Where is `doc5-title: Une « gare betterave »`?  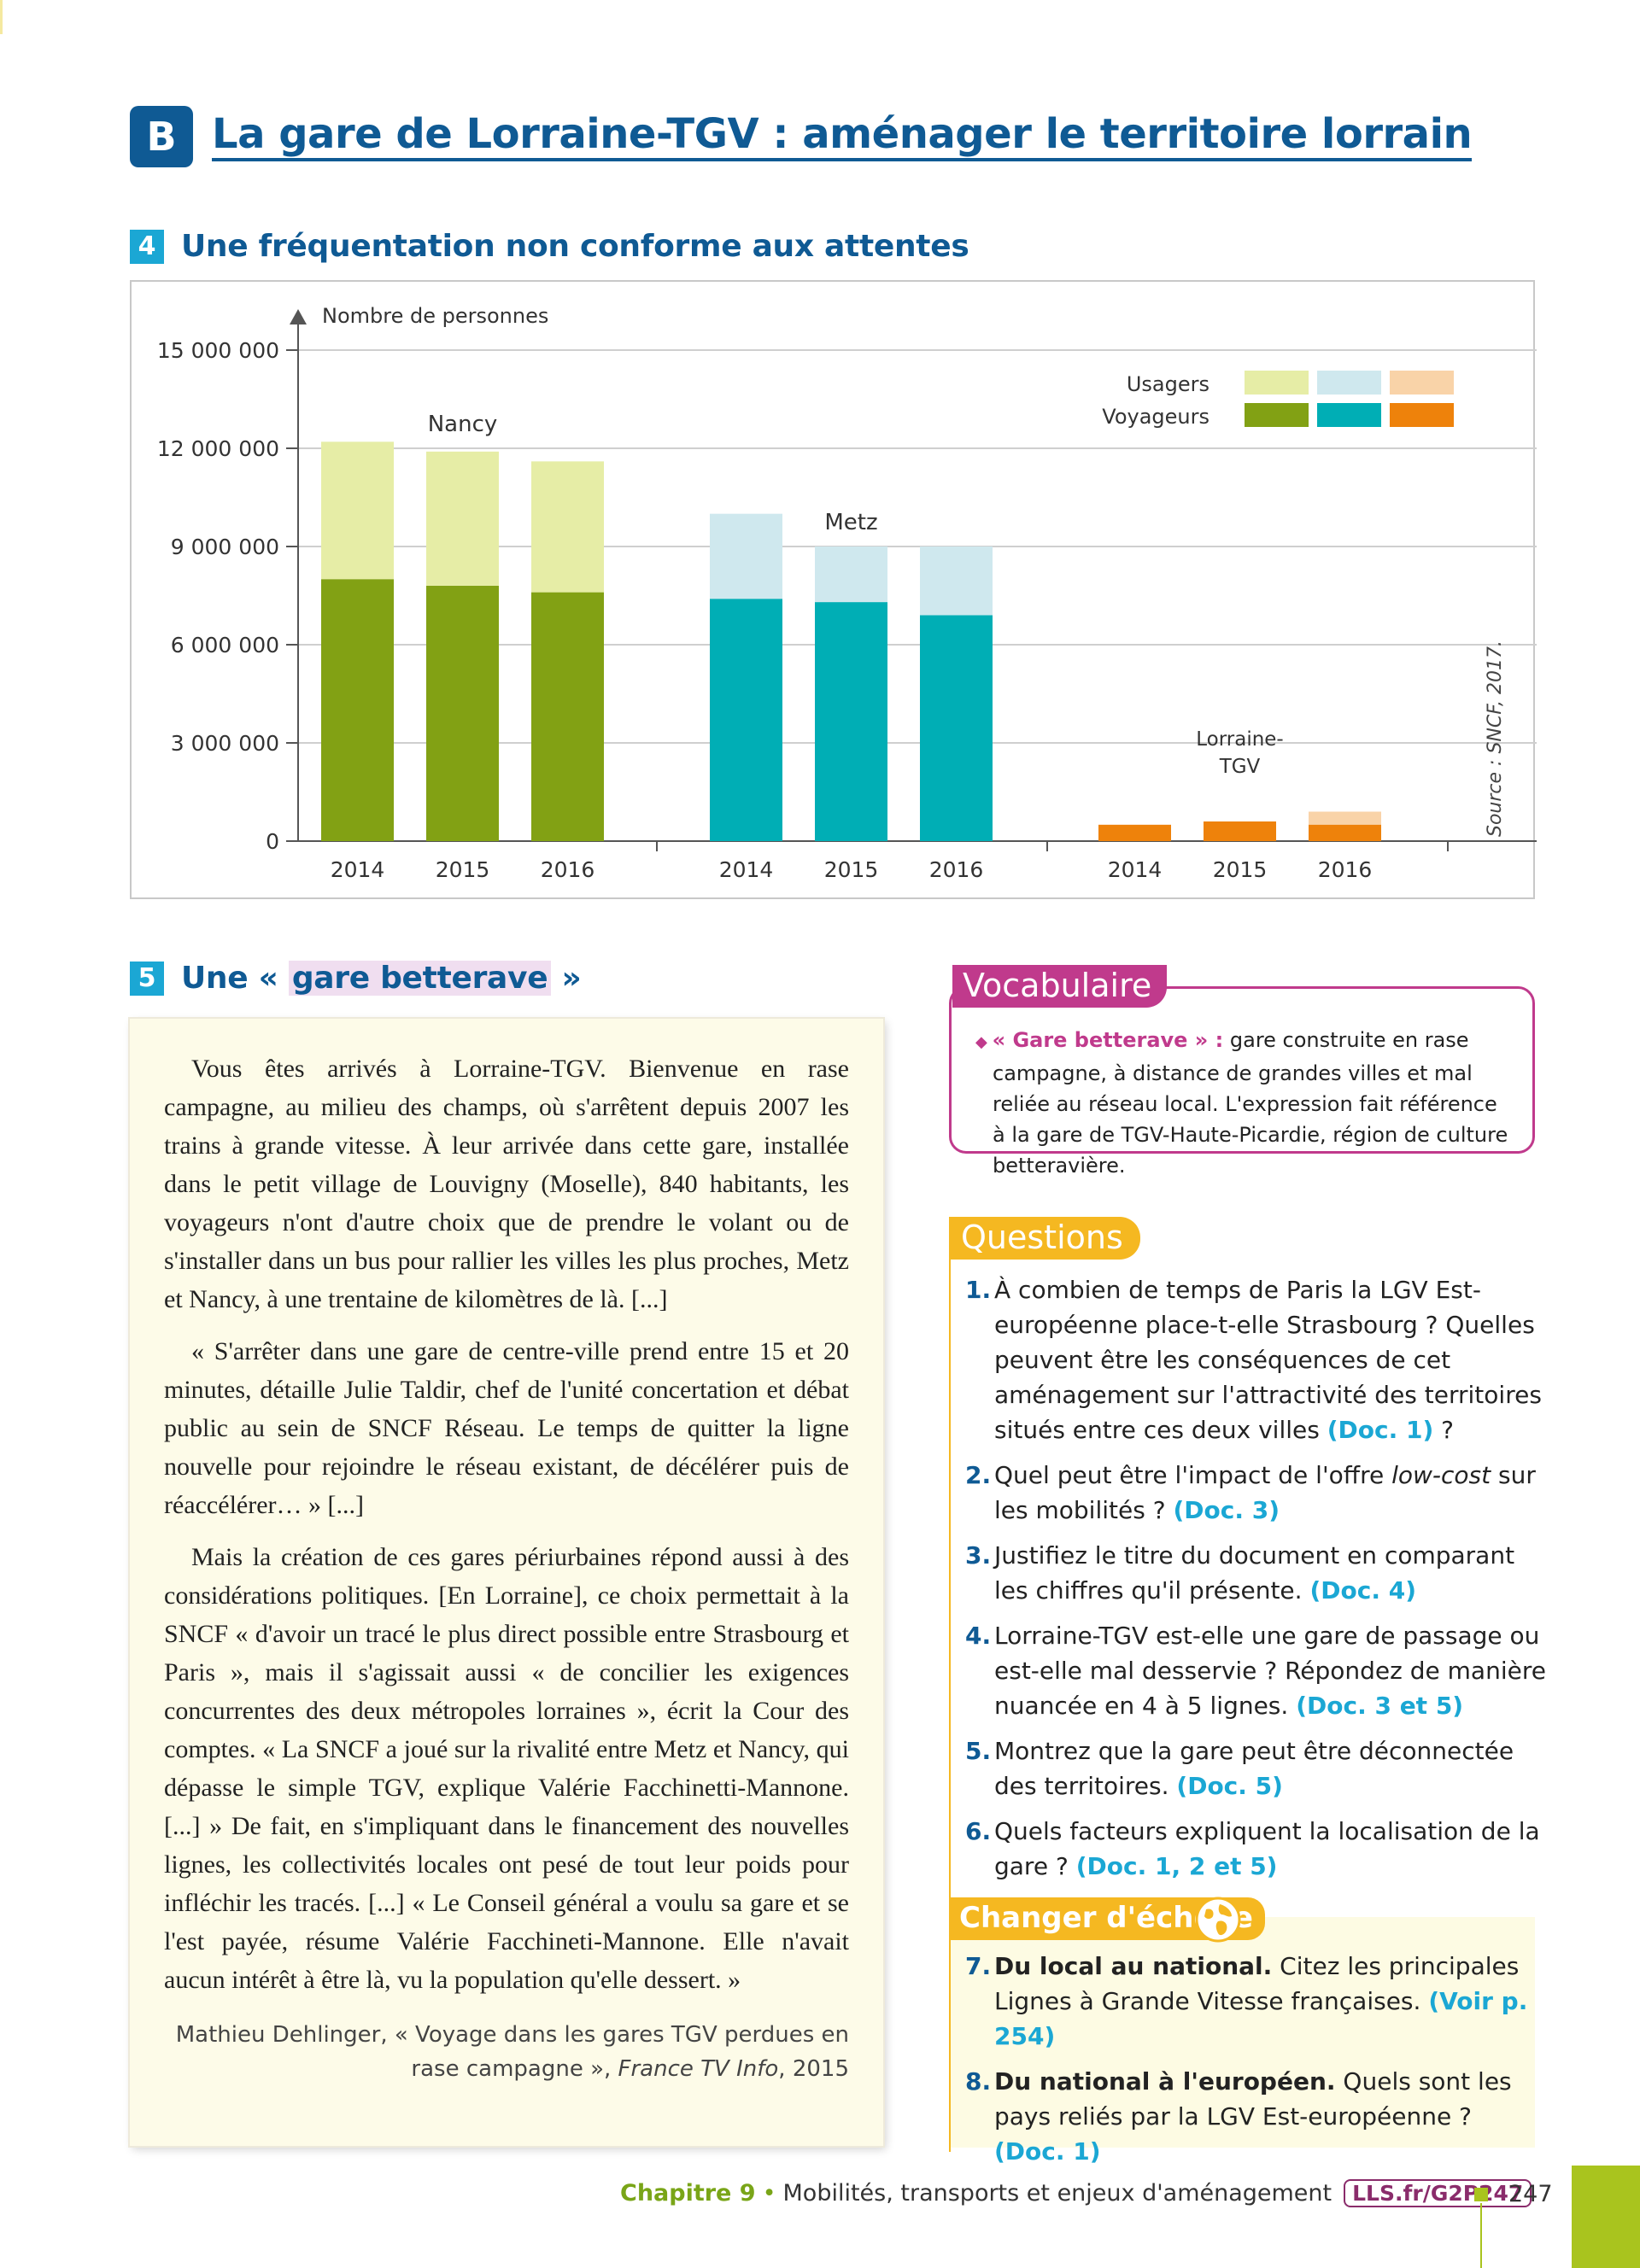 doc5-title: Une « gare betterave » is located at coordinates (381, 978).